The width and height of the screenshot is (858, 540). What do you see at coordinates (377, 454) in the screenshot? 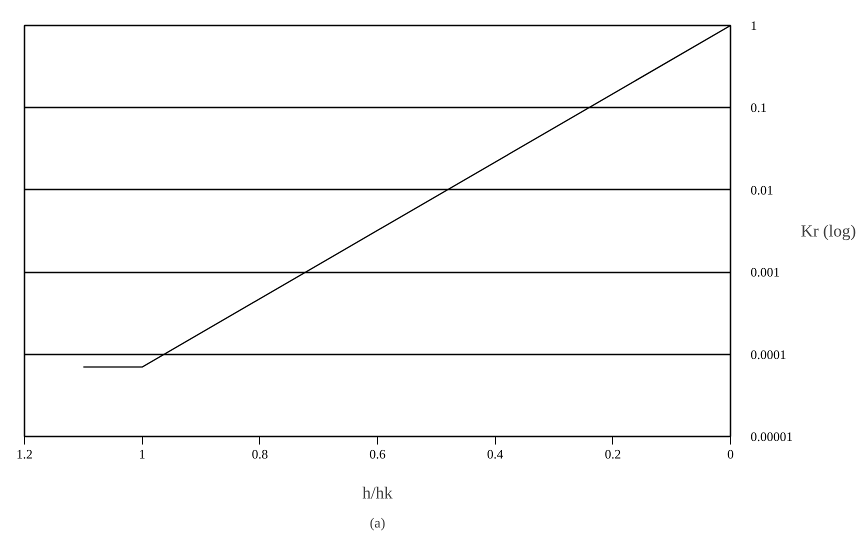
I see `x-tick-label: 0.6` at bounding box center [377, 454].